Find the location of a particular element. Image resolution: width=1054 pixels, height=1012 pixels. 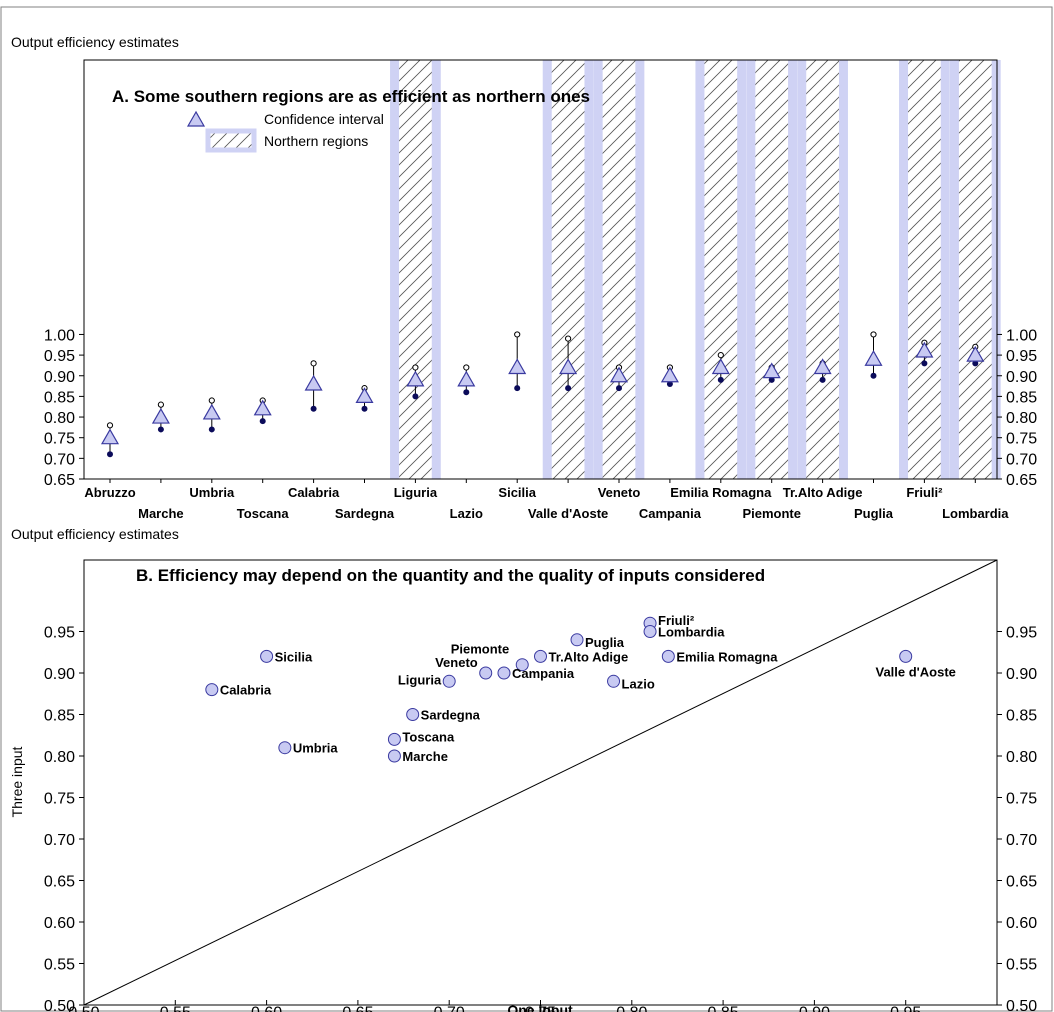

legend-northern-label: Northern regions is located at coordinates (316, 141).